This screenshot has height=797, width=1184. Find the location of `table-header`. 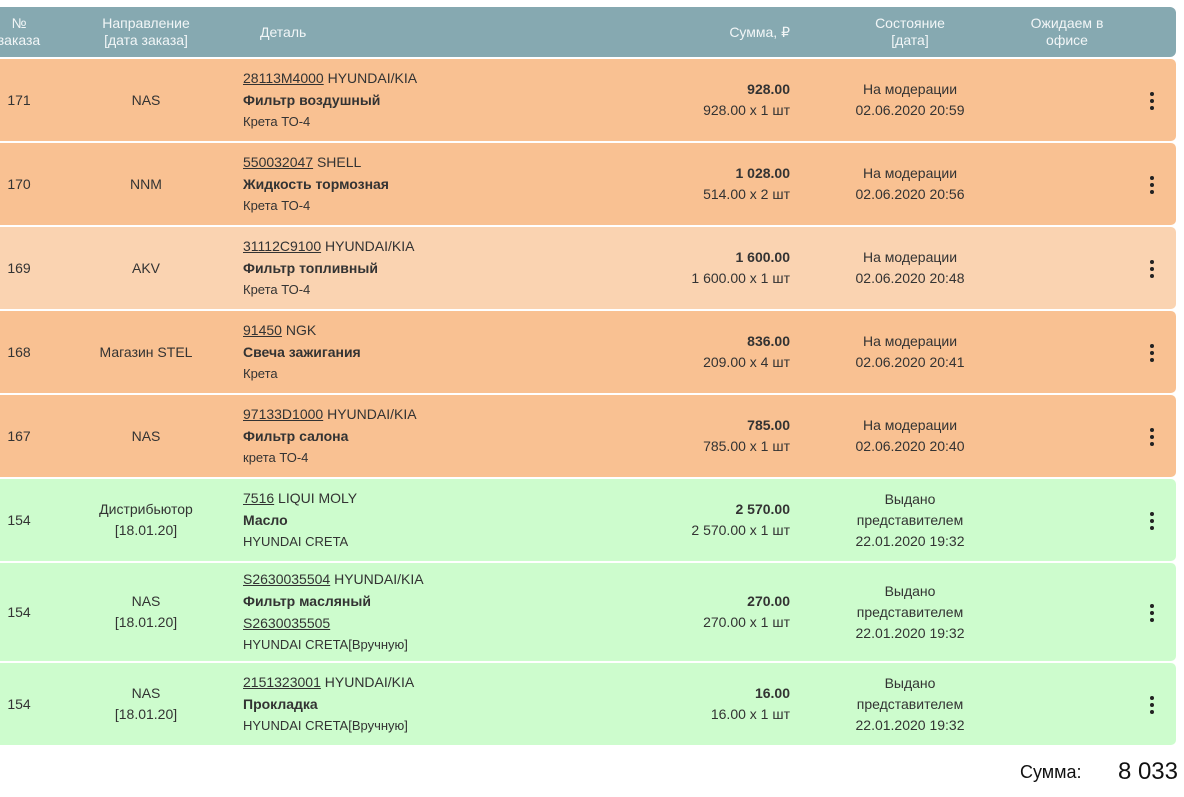

table-header is located at coordinates (588, 32).